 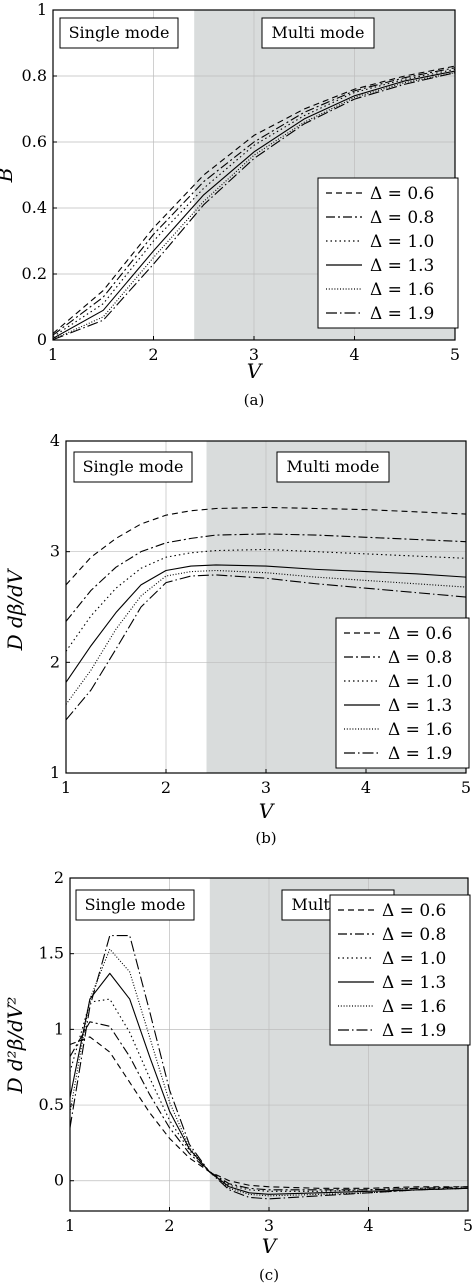 I want to click on y-tick-label: 0.2, so click(x=34, y=273).